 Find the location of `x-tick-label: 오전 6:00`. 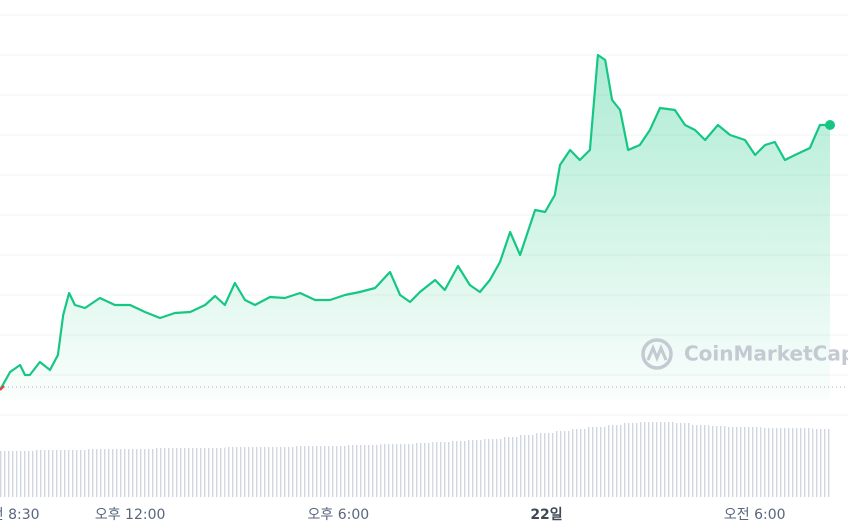

x-tick-label: 오전 6:00 is located at coordinates (755, 515).